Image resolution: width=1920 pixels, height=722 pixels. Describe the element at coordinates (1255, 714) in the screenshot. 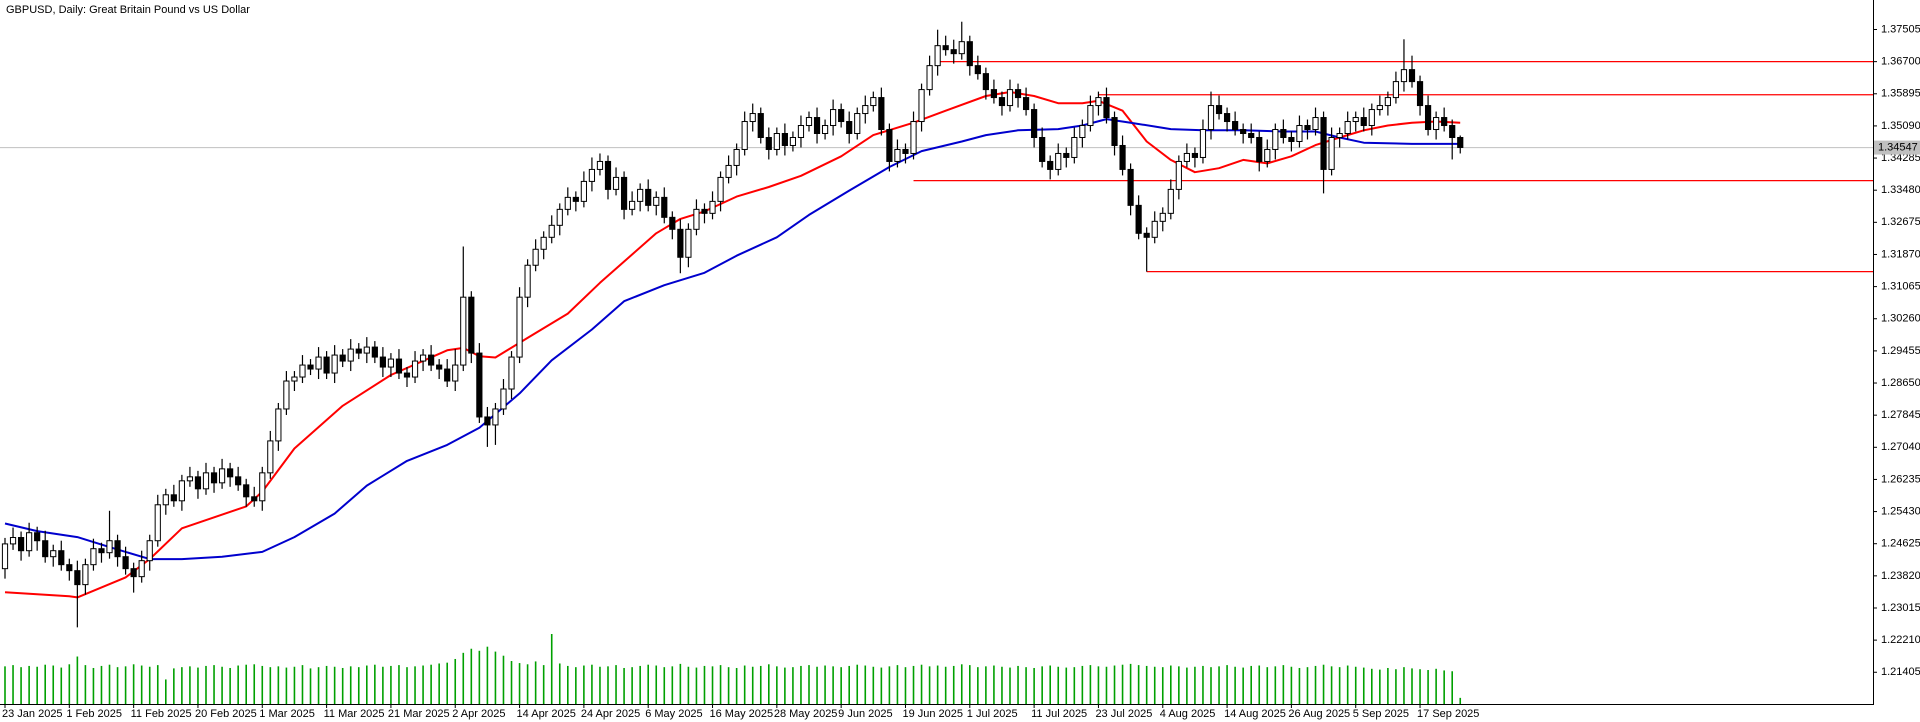

I see `x-tick-label: 14 Aug 2025` at that location.